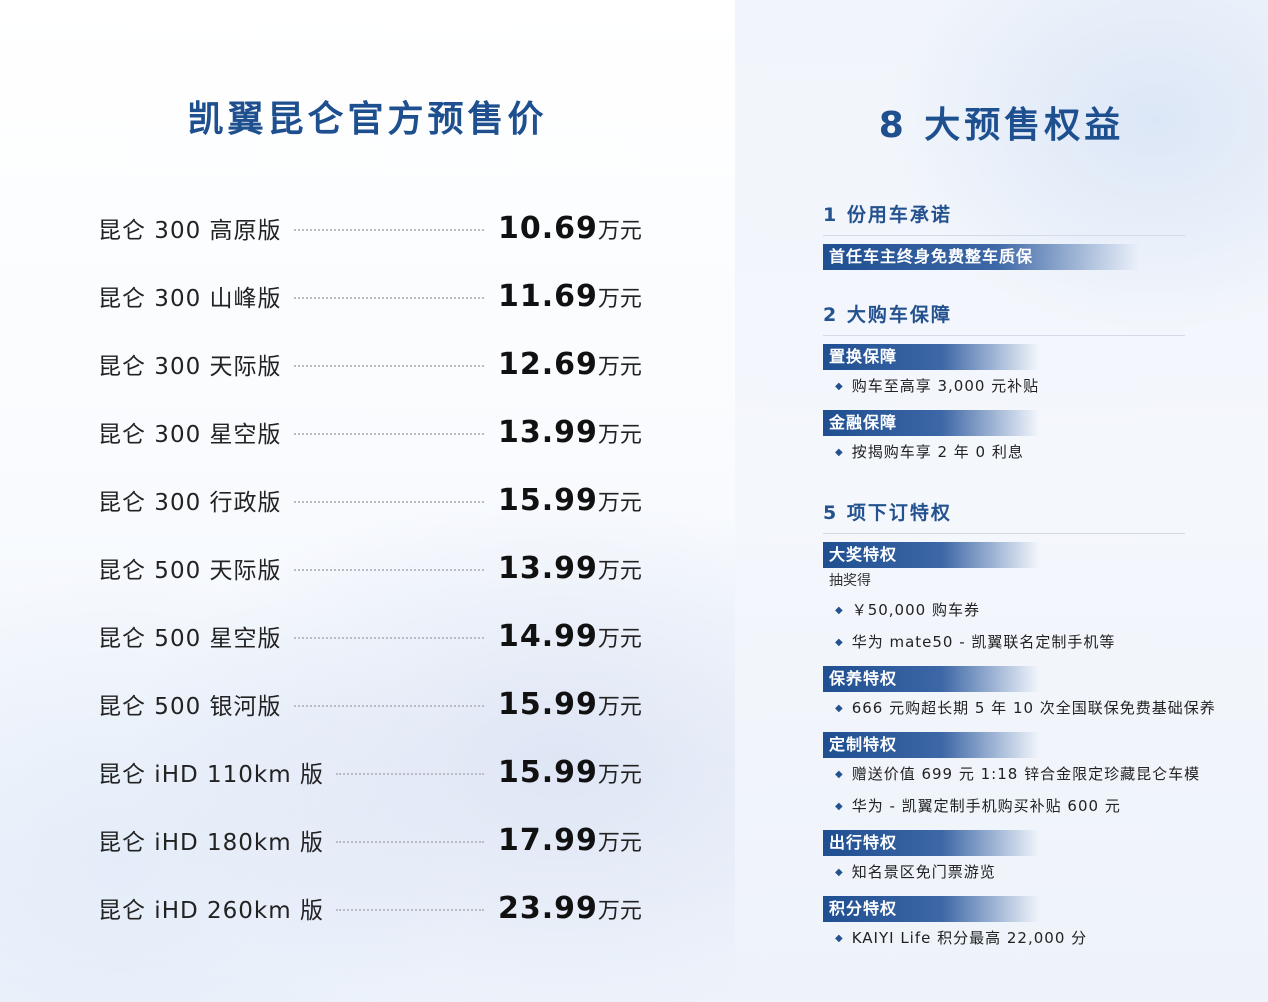 The height and width of the screenshot is (1002, 1268). What do you see at coordinates (548, 840) in the screenshot?
I see `price-number: 17.99` at bounding box center [548, 840].